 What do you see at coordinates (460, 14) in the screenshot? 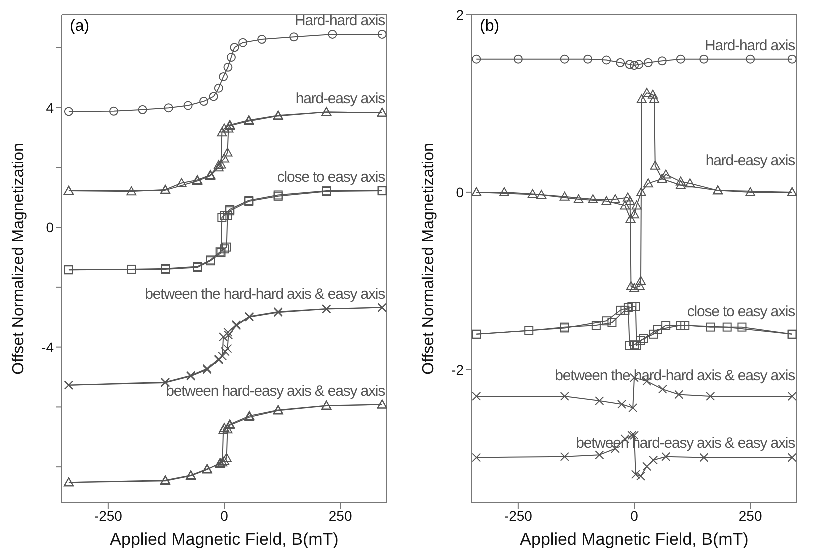
I see `y-tick-label: 2` at bounding box center [460, 14].